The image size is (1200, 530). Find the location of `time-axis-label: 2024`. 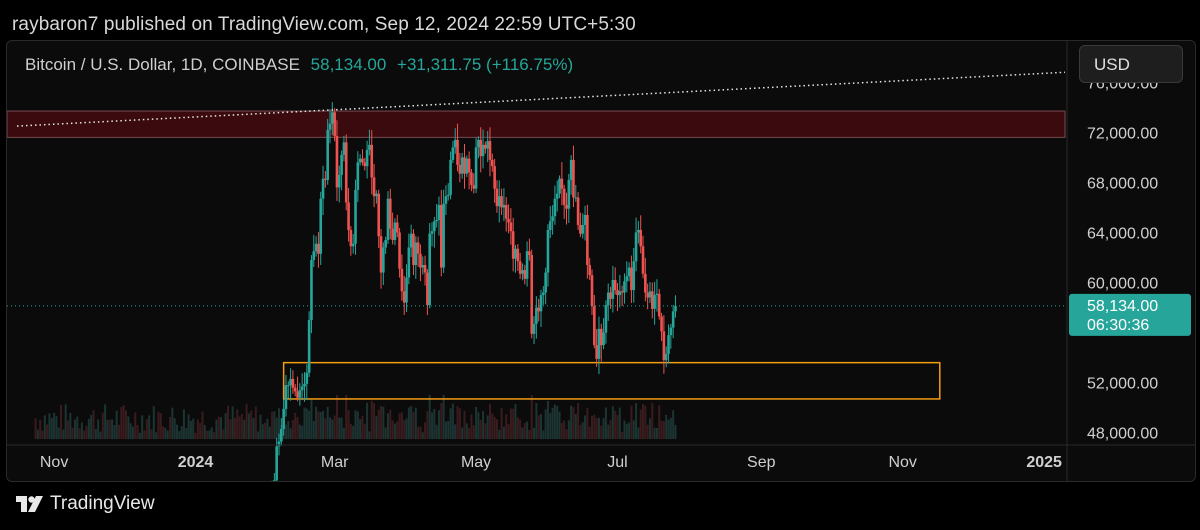

time-axis-label: 2024 is located at coordinates (196, 462).